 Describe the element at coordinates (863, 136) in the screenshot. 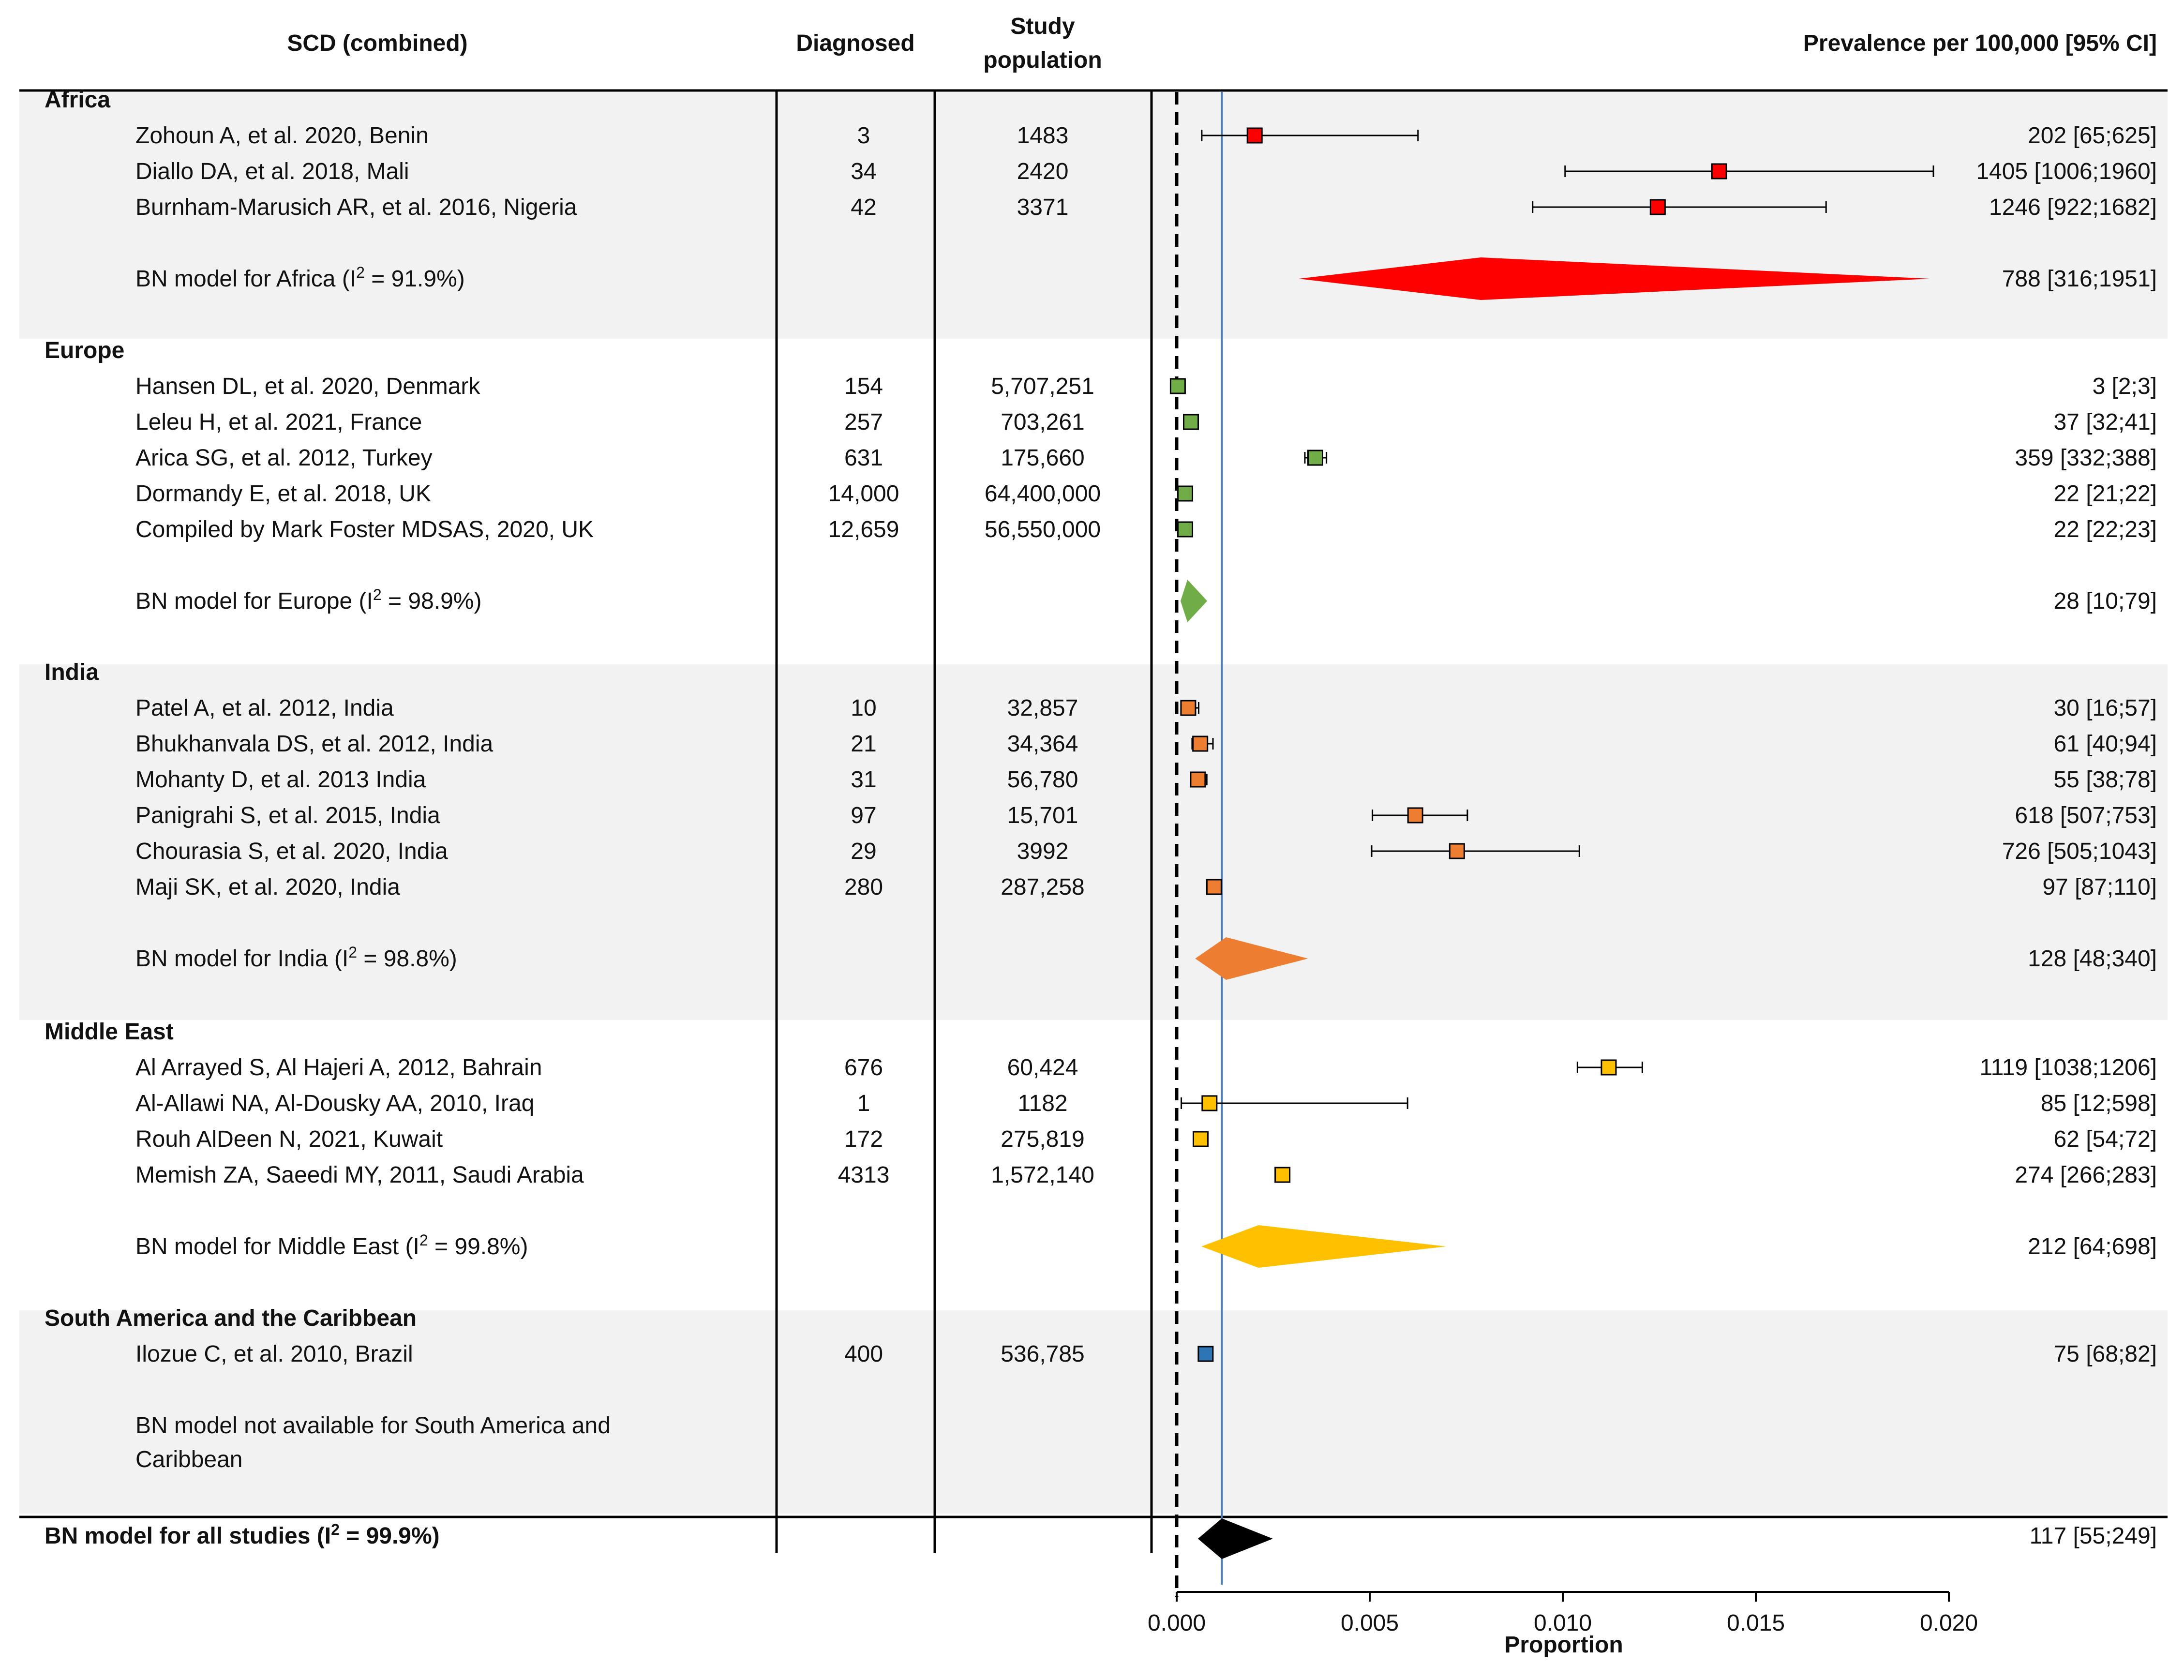

I see `study-diagnosed: 3` at that location.